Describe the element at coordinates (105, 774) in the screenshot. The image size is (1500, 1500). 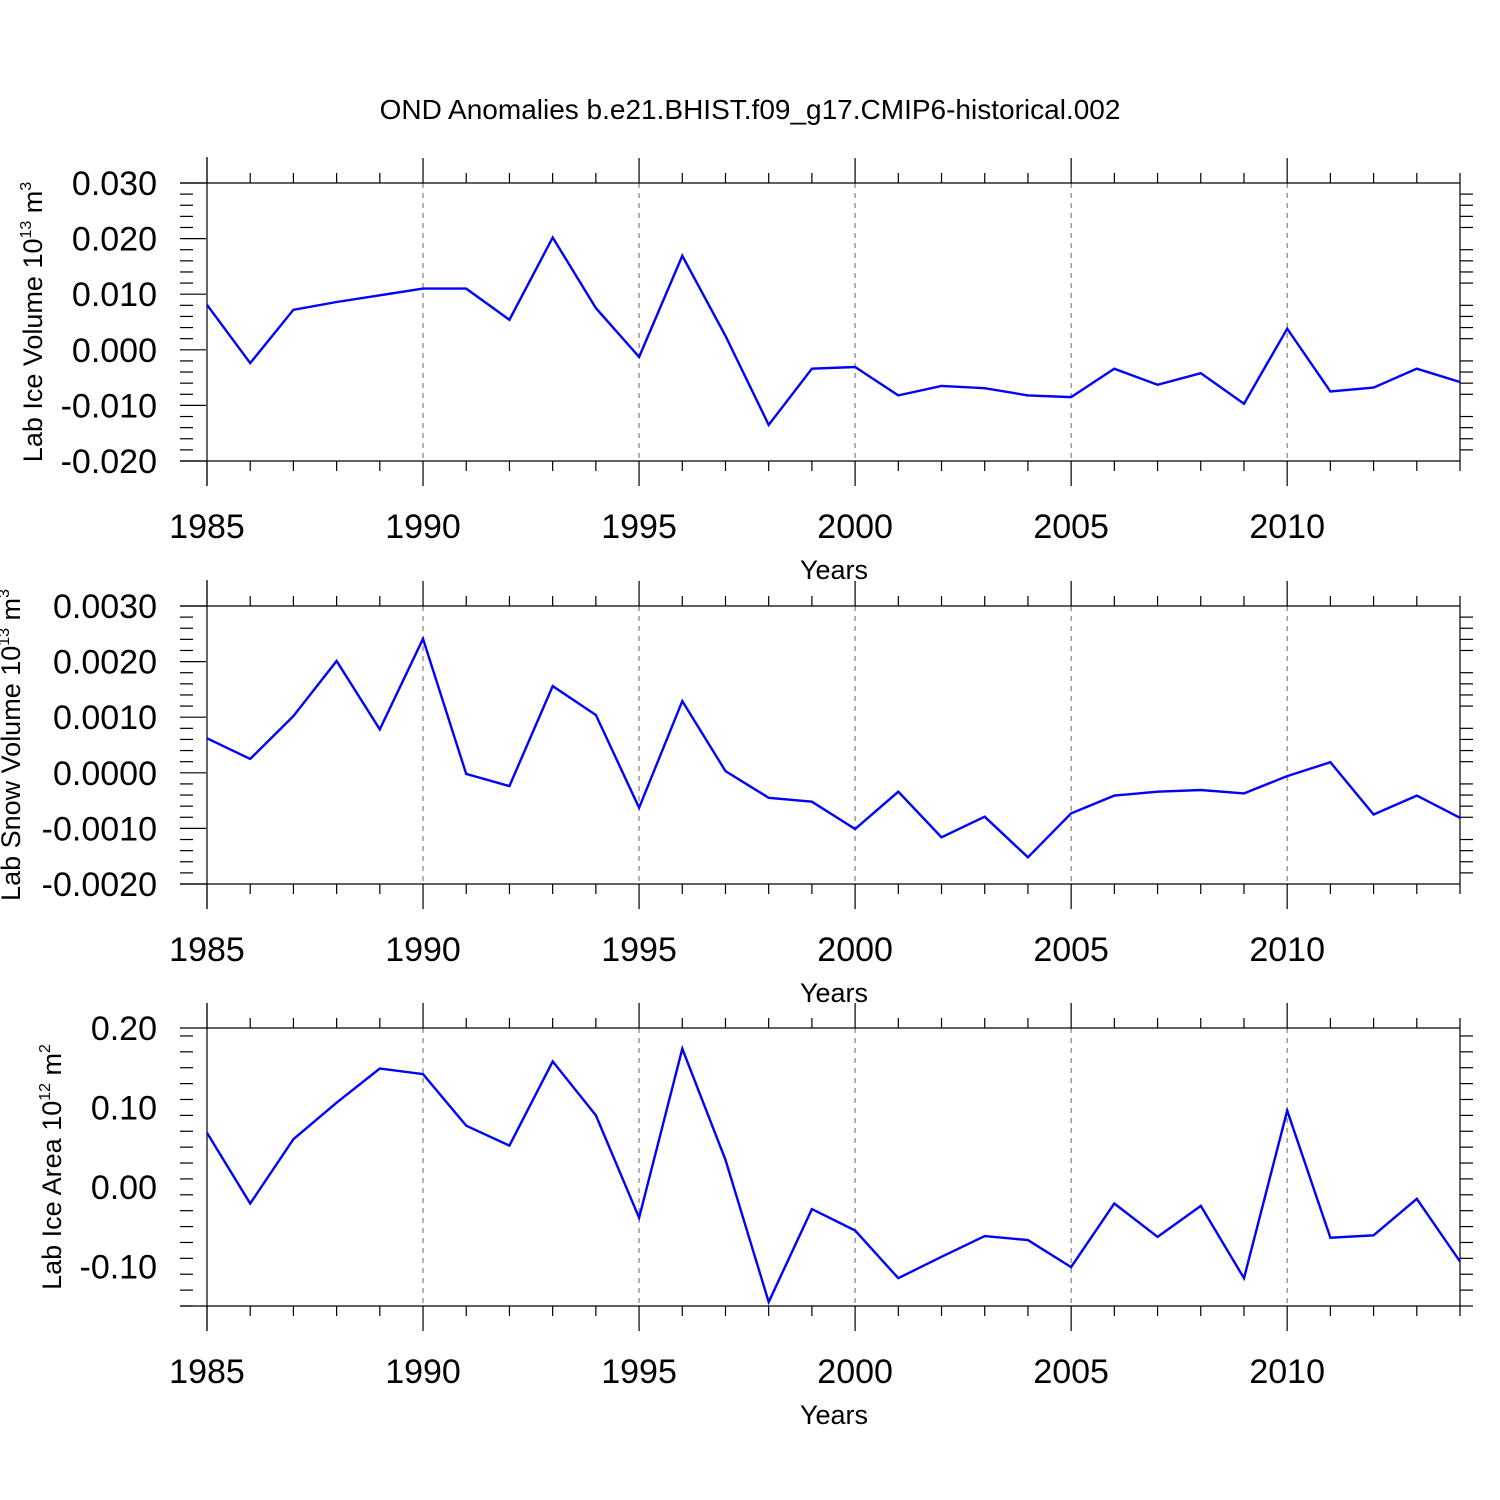
I see `y-tick-label: 0.0000` at that location.